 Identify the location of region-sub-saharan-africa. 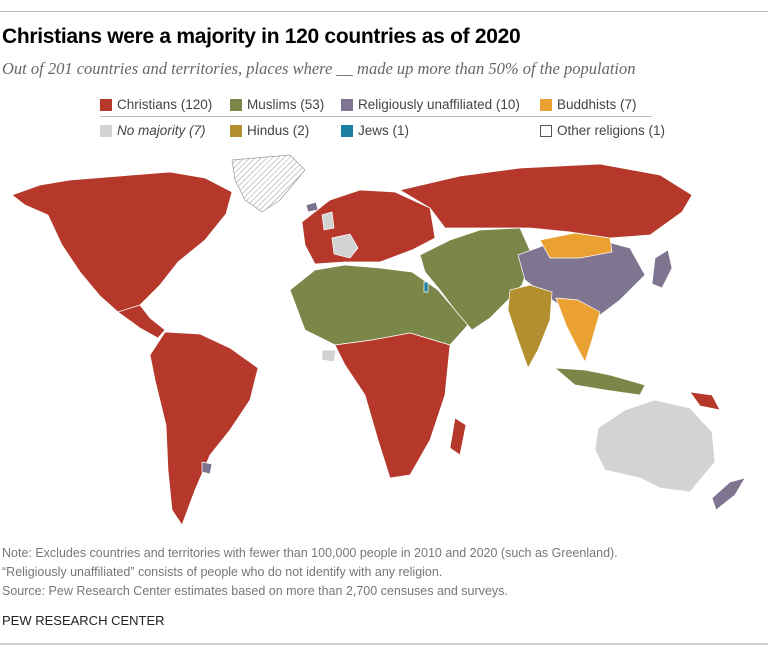
(392, 405).